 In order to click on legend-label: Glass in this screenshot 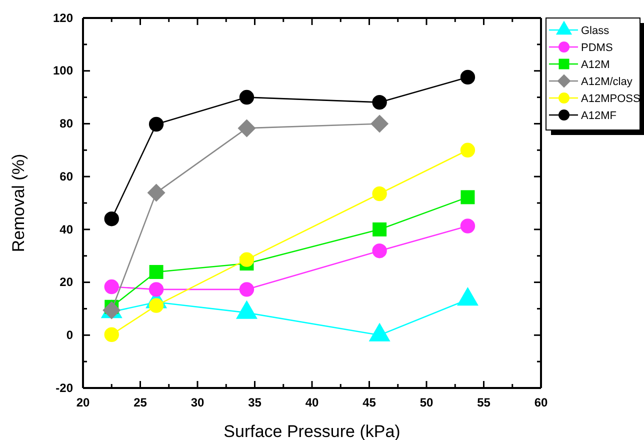, I will do `click(595, 31)`.